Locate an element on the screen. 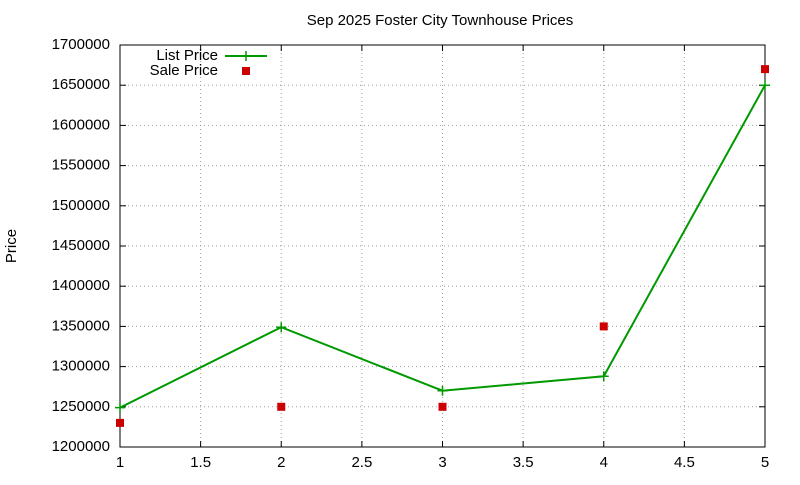 The image size is (800, 485). x-tick-label: 1.5 is located at coordinates (200, 462).